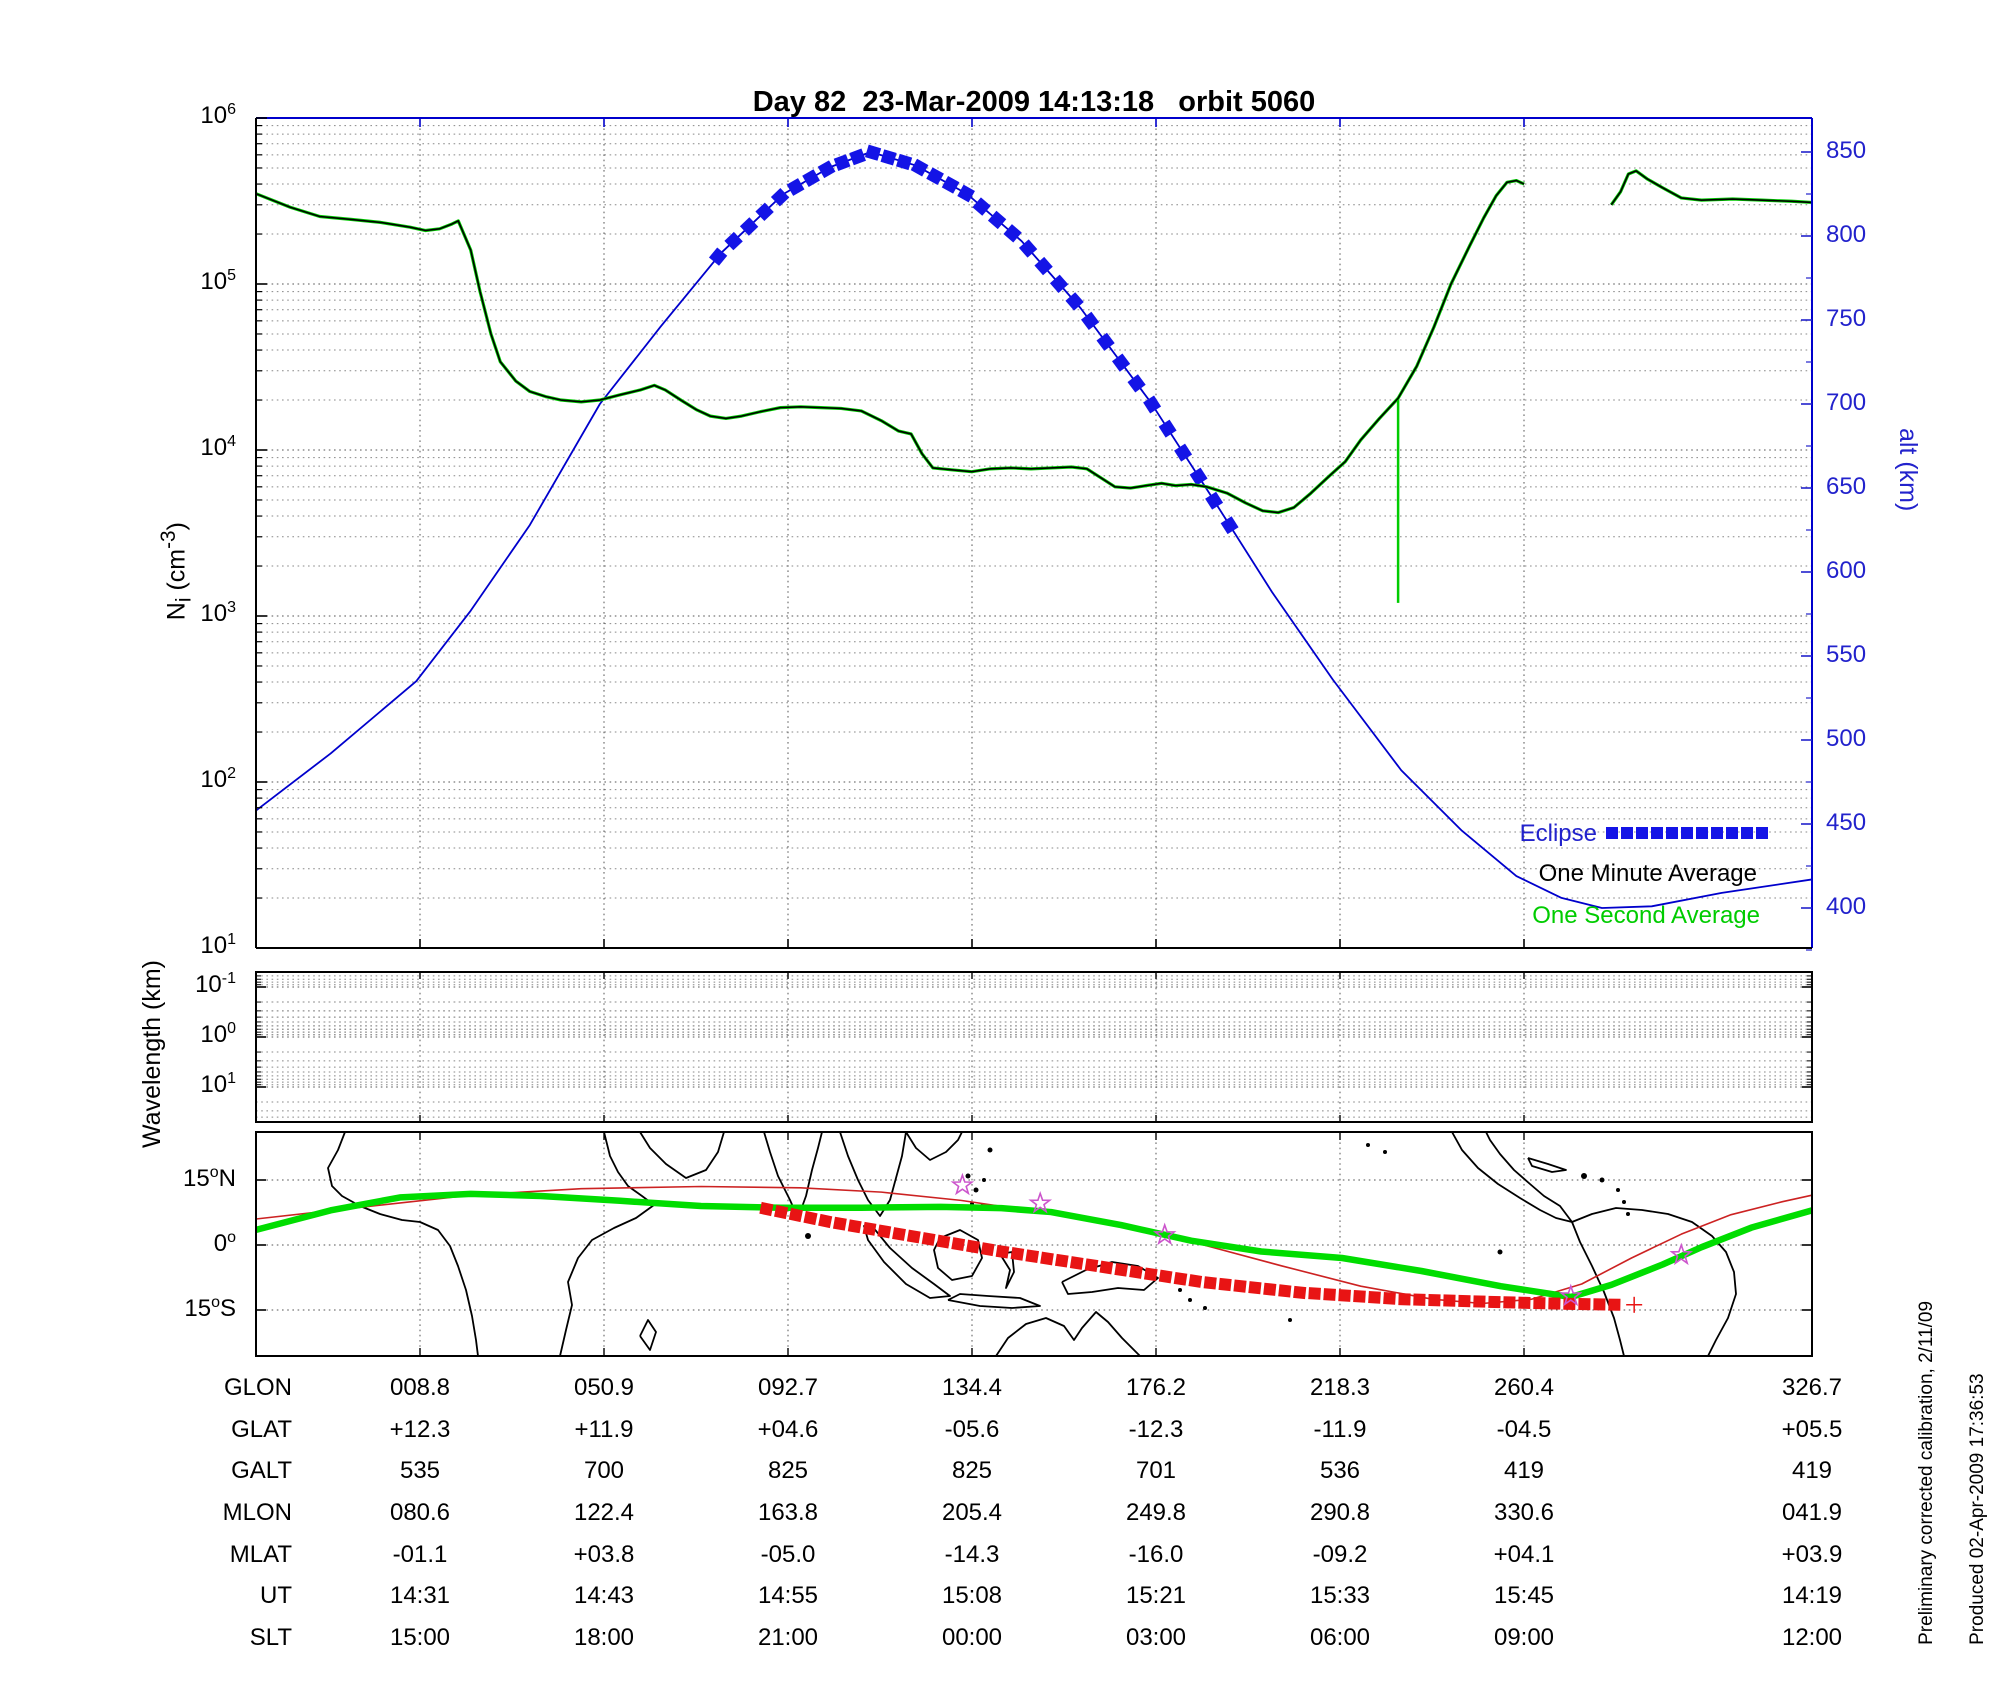  Describe the element at coordinates (1812, 1387) in the screenshot. I see `table-cell: 326.7` at that location.